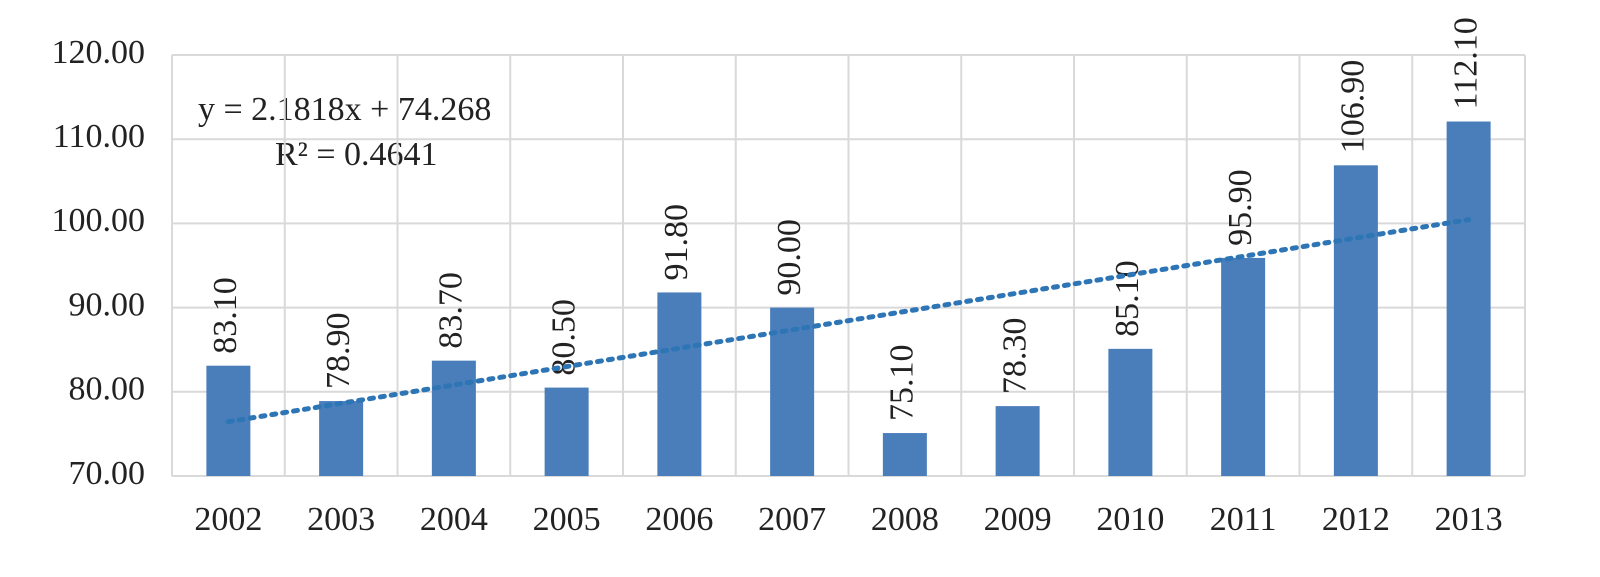 The height and width of the screenshot is (577, 1600). Describe the element at coordinates (99, 136) in the screenshot. I see `y-tick-label: 110.00` at that location.